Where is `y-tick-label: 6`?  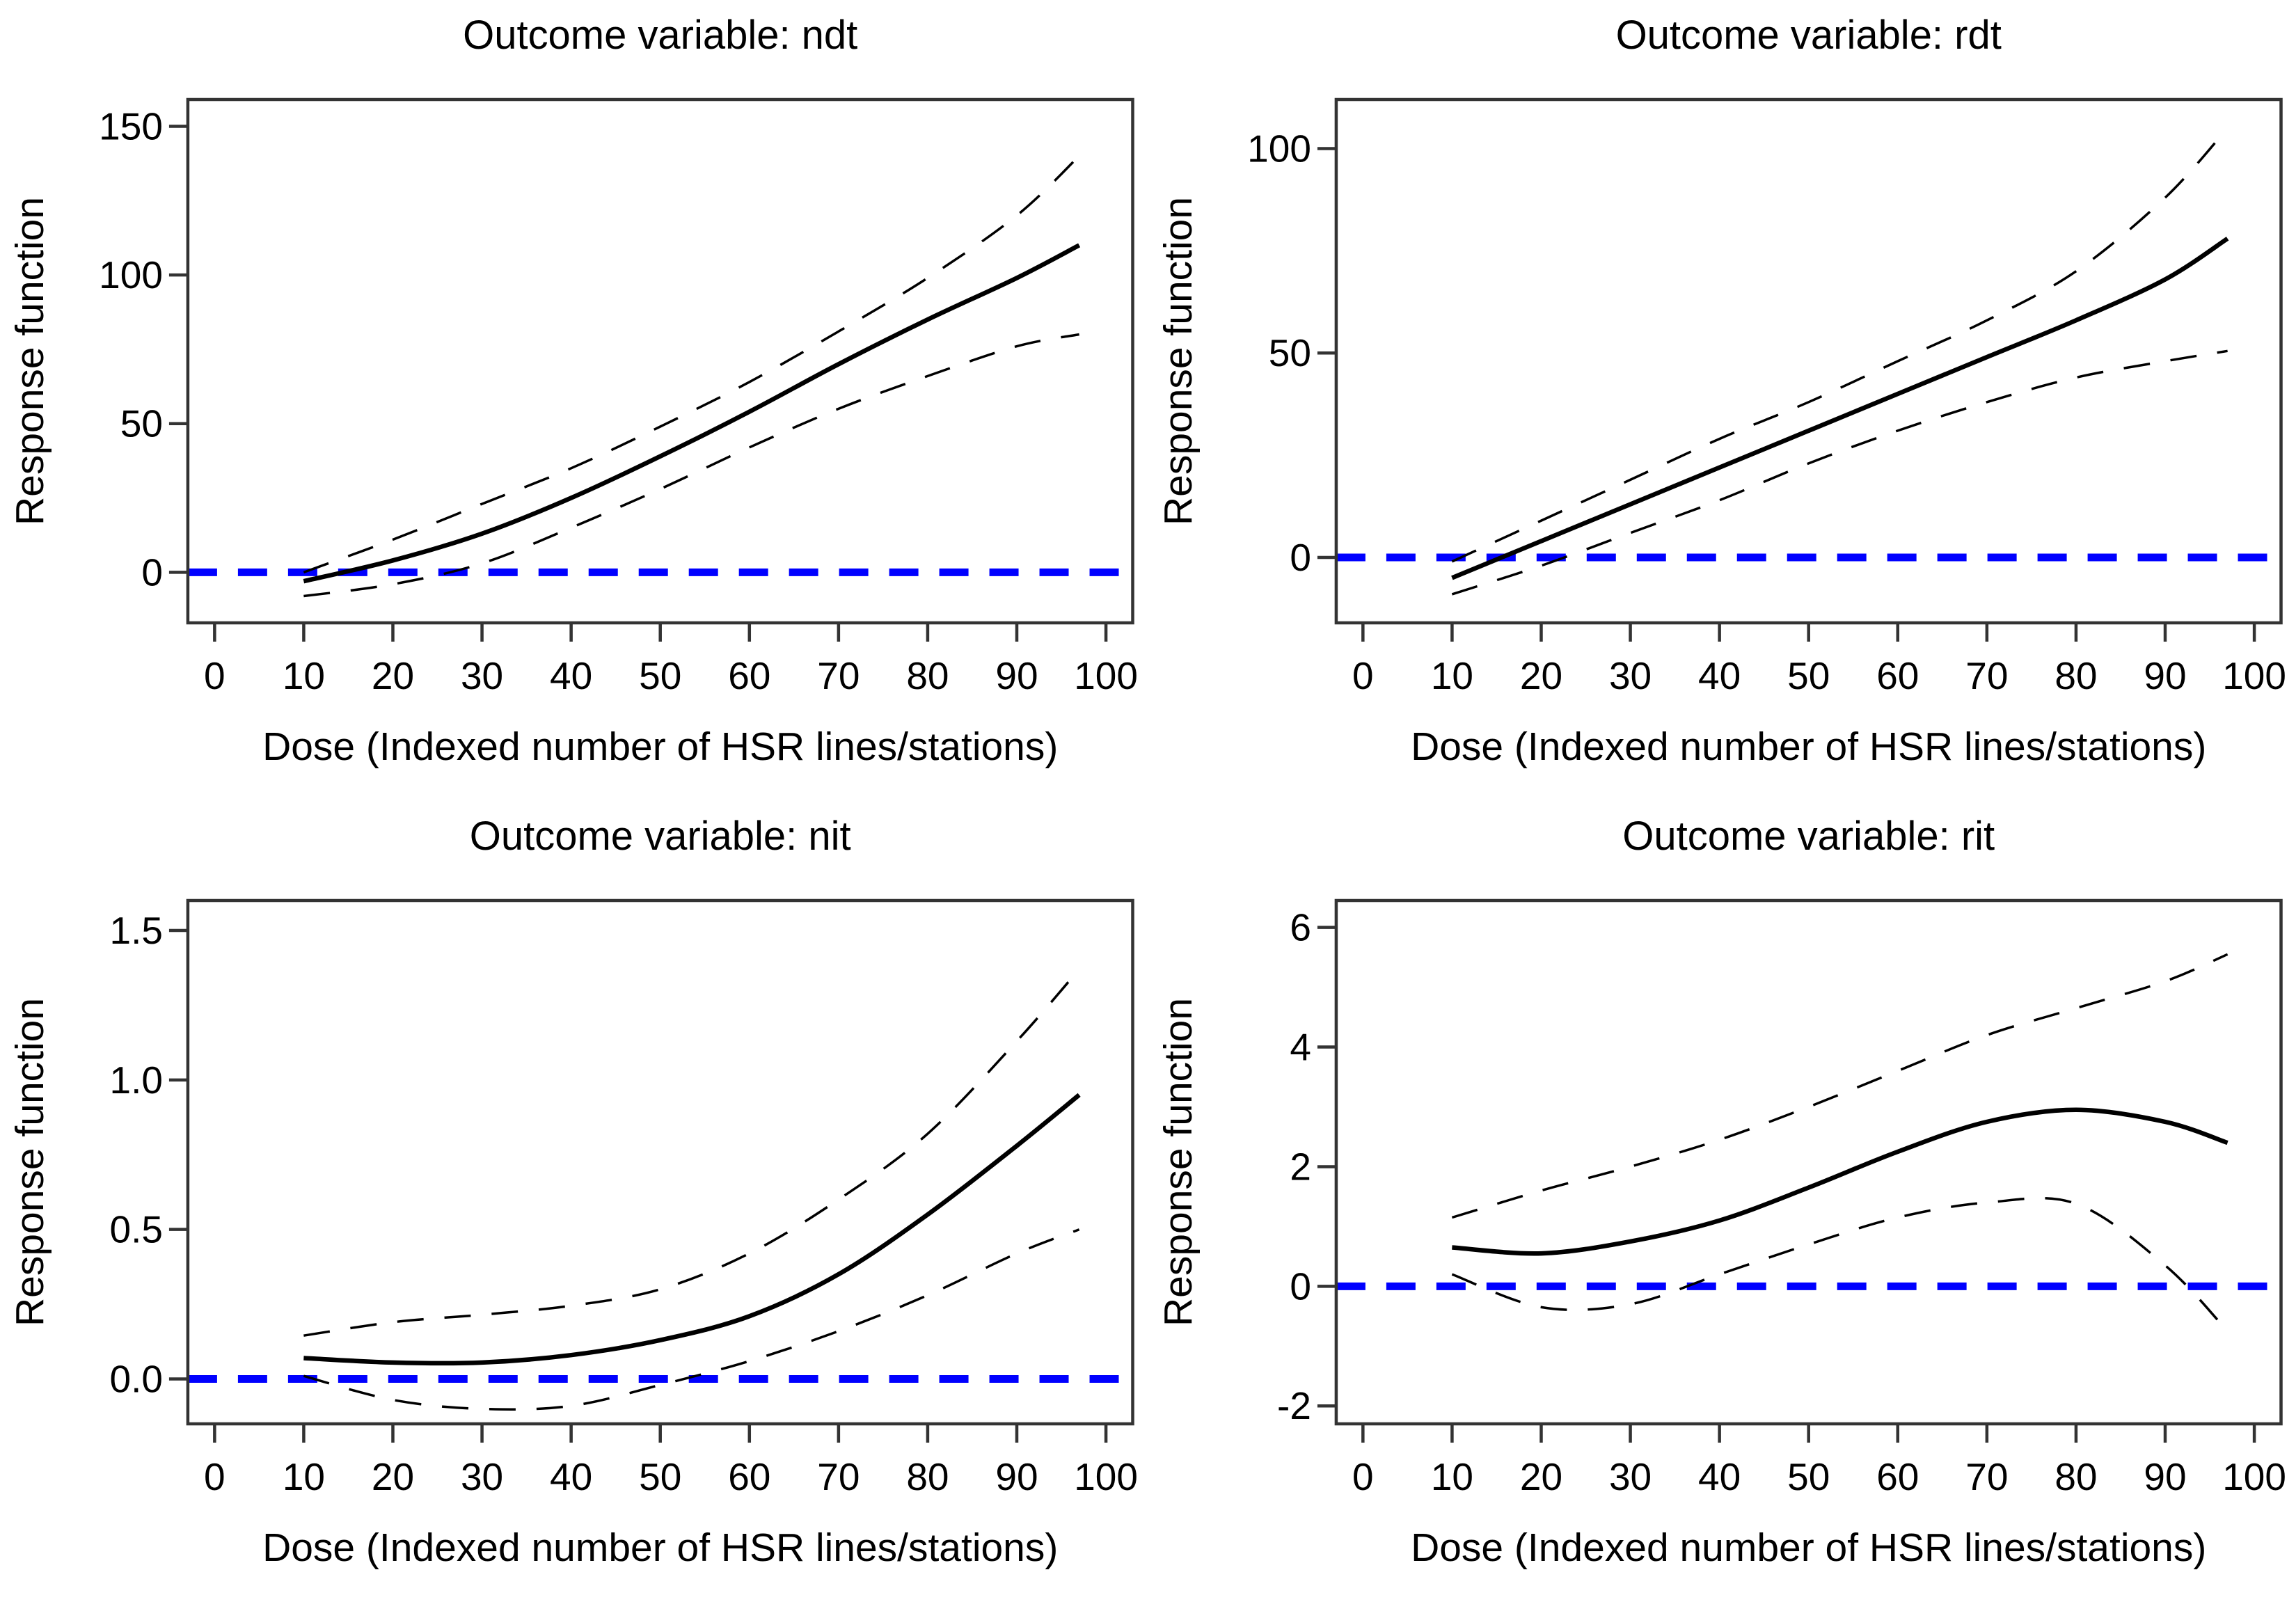
y-tick-label: 6 is located at coordinates (1300, 927).